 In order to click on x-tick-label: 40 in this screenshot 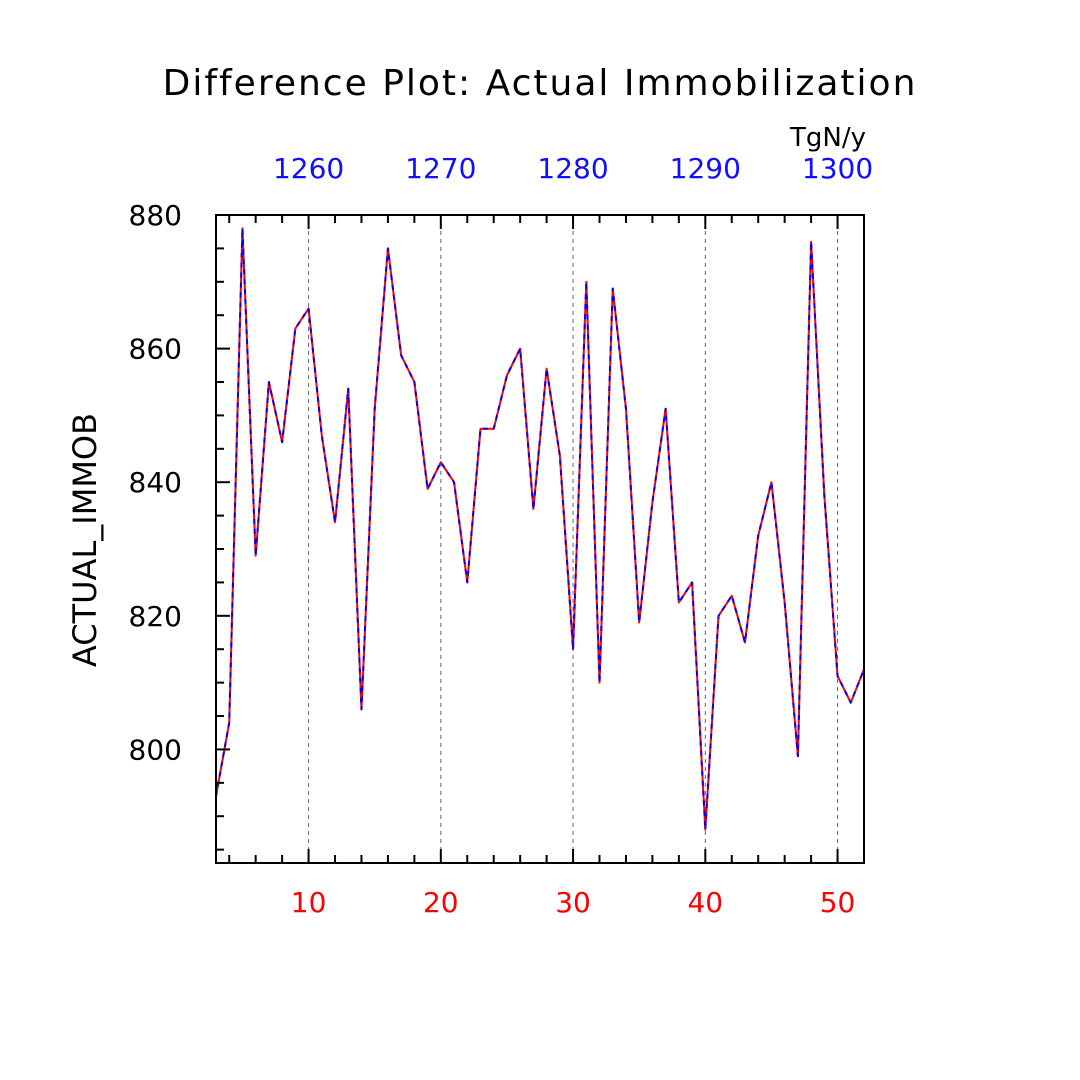, I will do `click(705, 902)`.